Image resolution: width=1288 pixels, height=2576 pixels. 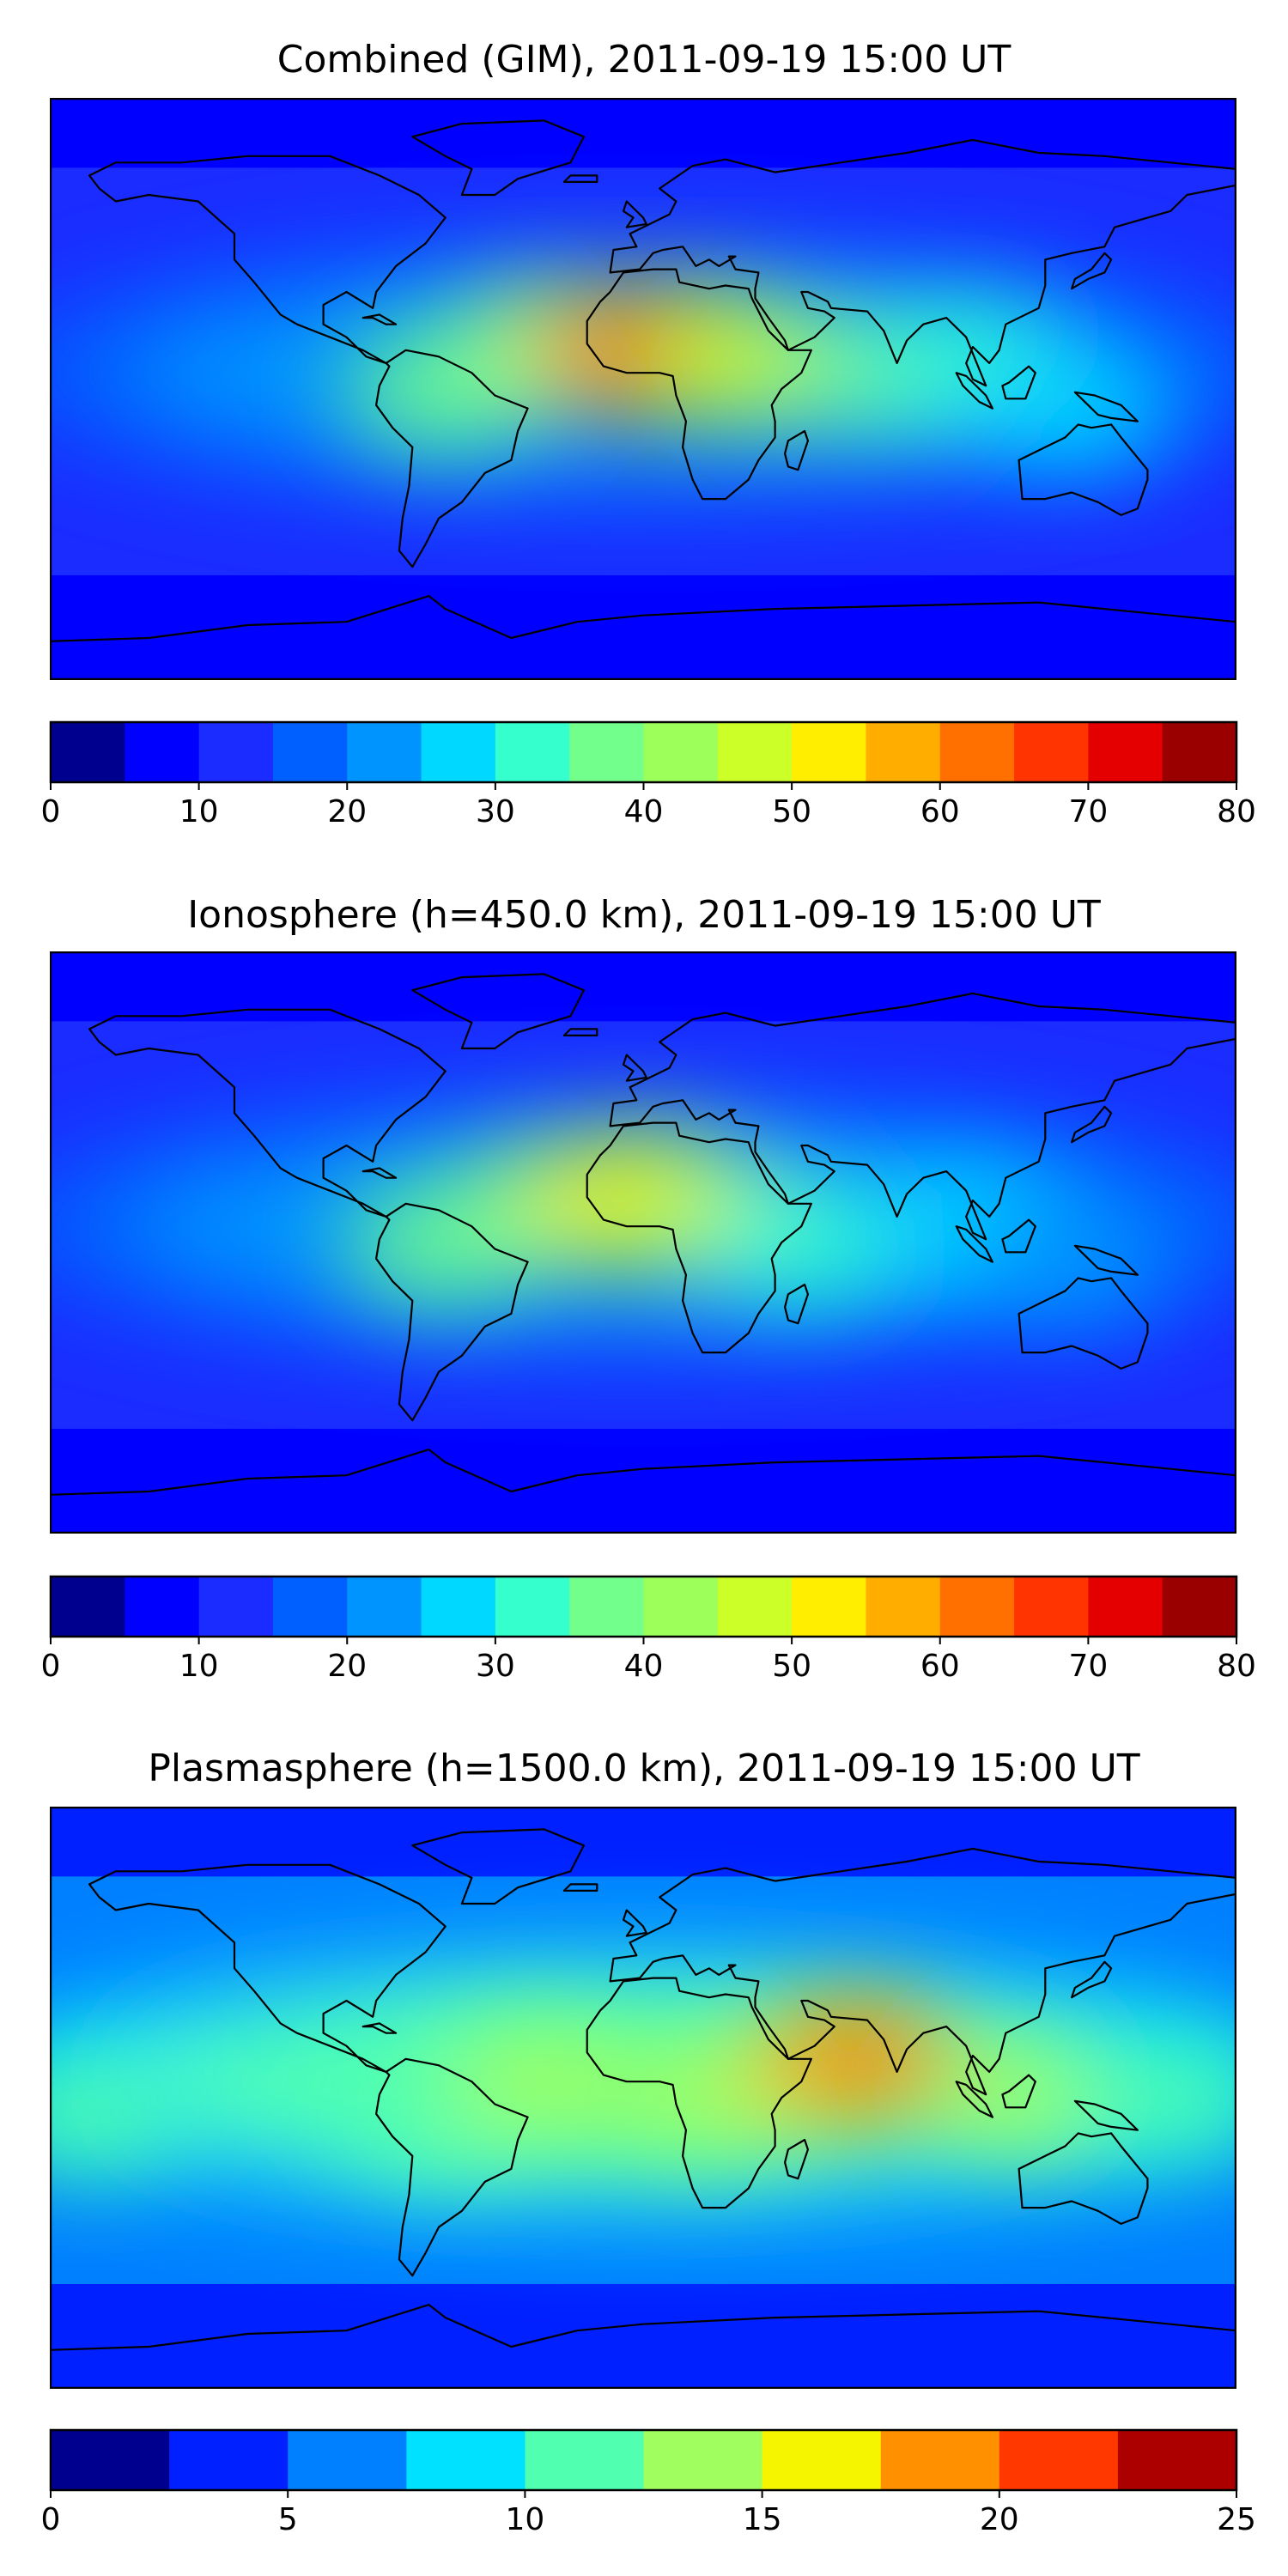 What do you see at coordinates (347, 1667) in the screenshot?
I see `colorbar-tick-label: 20` at bounding box center [347, 1667].